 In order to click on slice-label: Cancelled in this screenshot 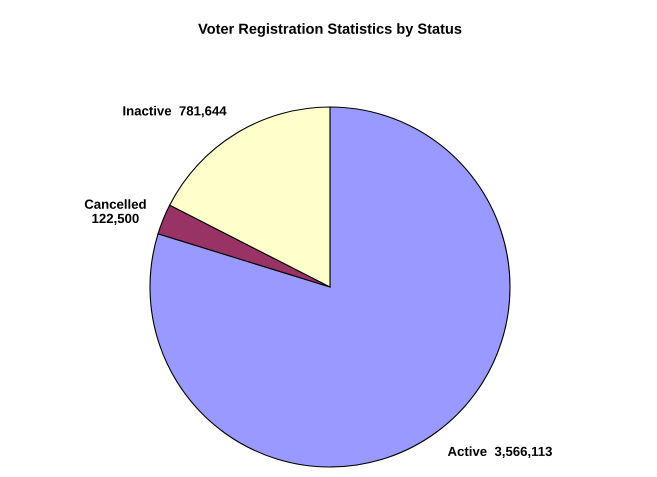, I will do `click(115, 204)`.